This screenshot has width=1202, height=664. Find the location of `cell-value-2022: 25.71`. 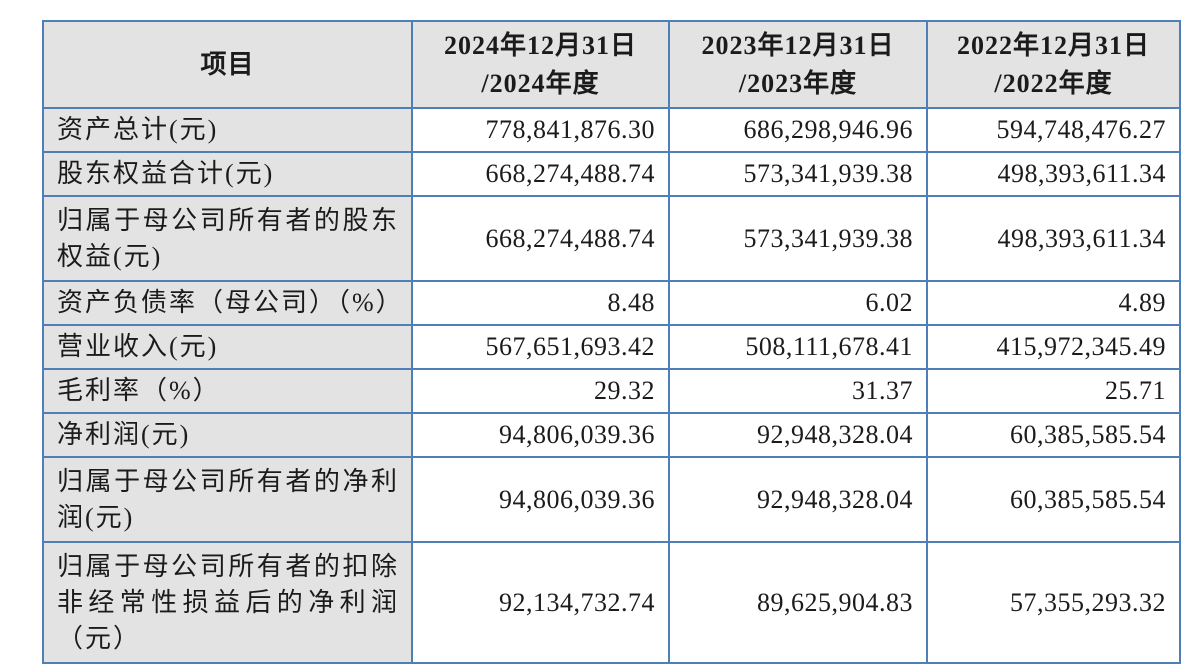

cell-value-2022: 25.71 is located at coordinates (1053, 391).